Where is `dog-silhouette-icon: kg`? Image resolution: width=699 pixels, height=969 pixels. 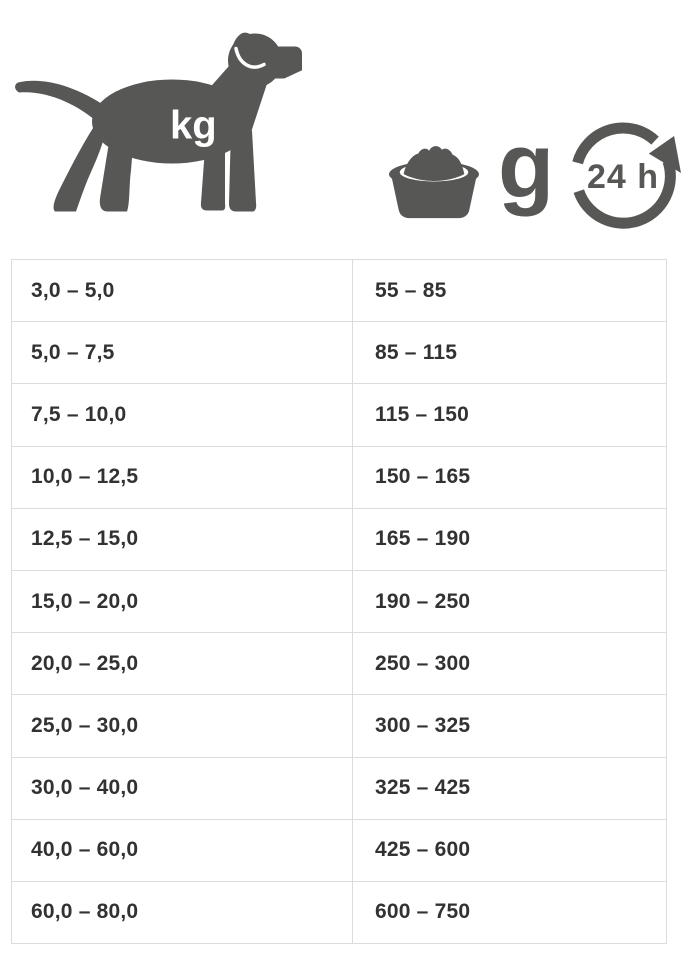
dog-silhouette-icon: kg is located at coordinates (161, 122).